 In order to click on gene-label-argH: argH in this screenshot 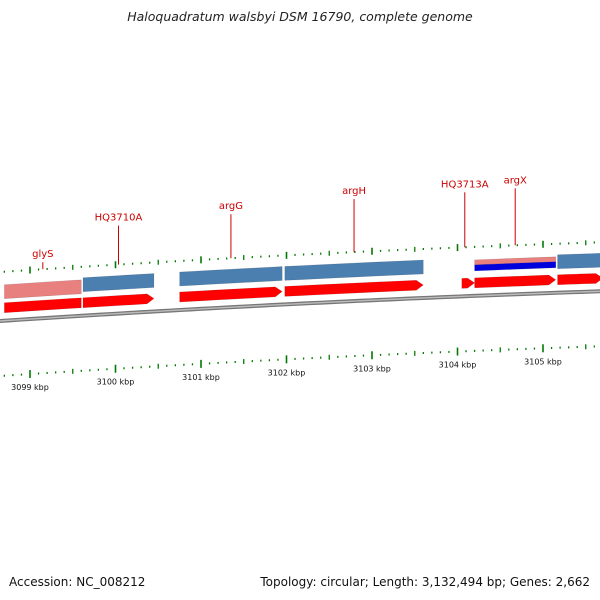, I will do `click(354, 191)`.